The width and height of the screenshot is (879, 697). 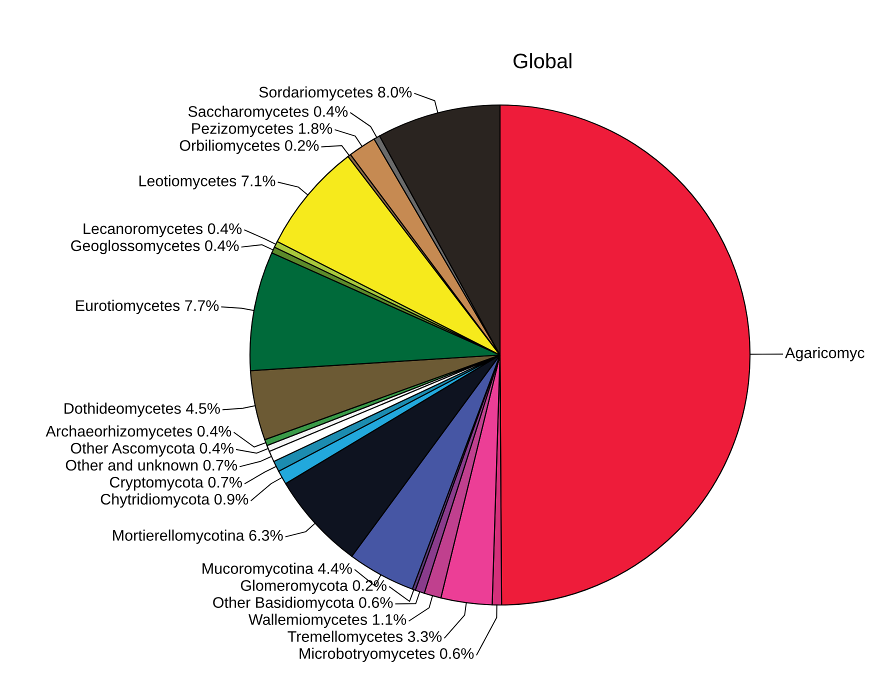 What do you see at coordinates (174, 500) in the screenshot?
I see `slice-label: Chytridiomycota 0.9%` at bounding box center [174, 500].